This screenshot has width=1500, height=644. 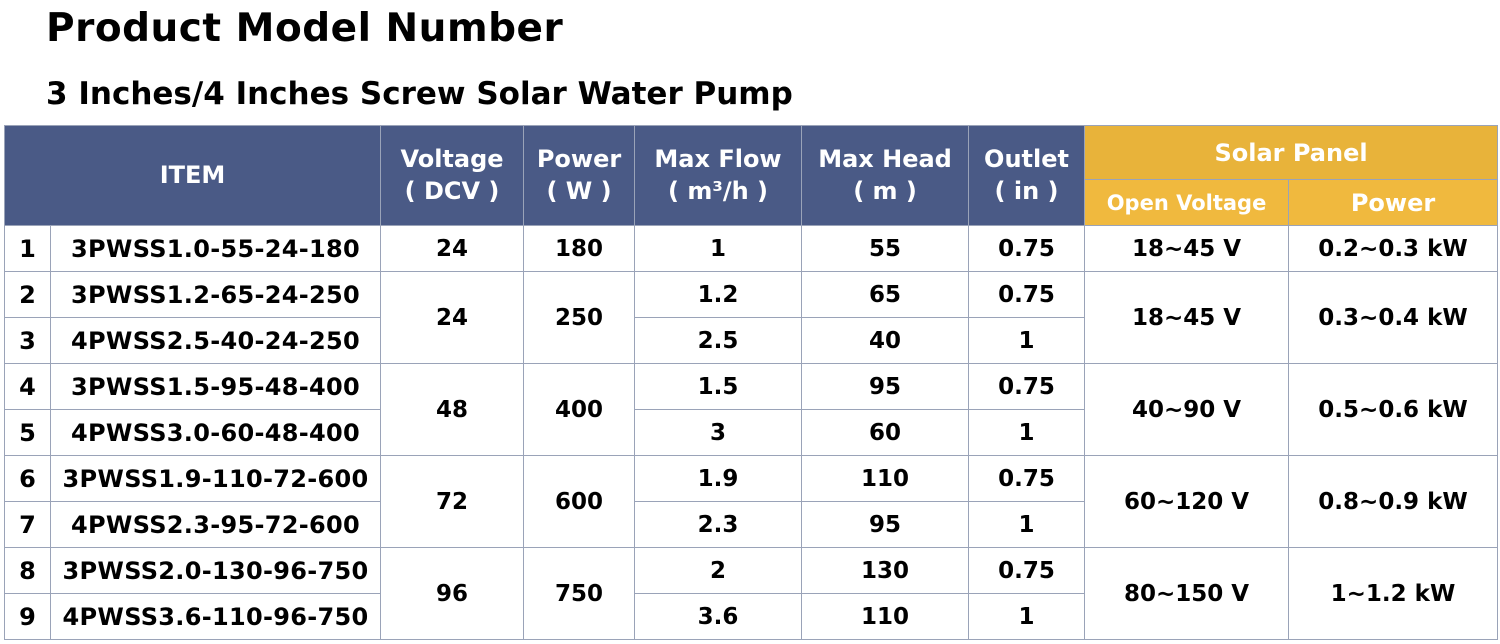 I want to click on flow-cell: 1, so click(x=718, y=248).